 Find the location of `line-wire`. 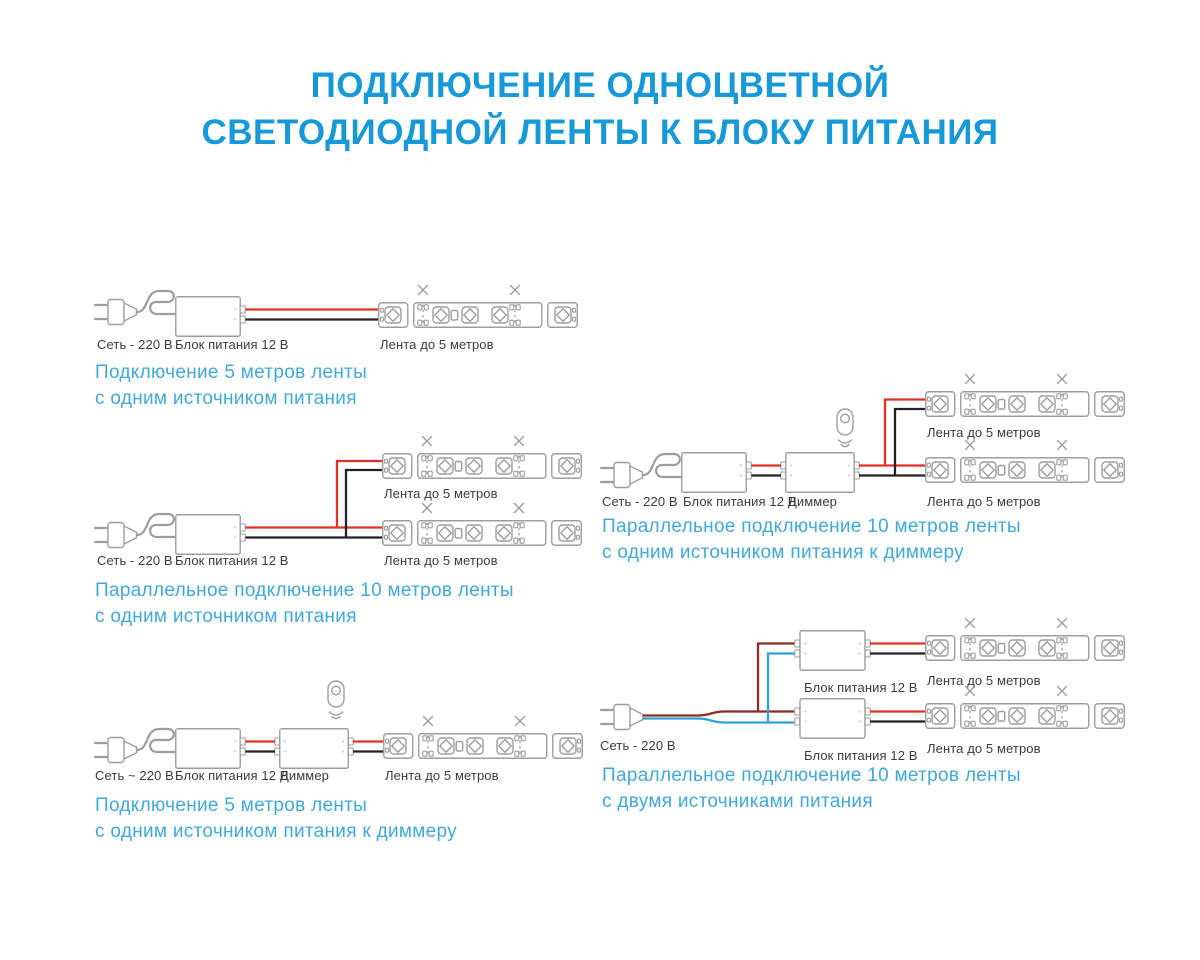

line-wire is located at coordinates (719, 679).